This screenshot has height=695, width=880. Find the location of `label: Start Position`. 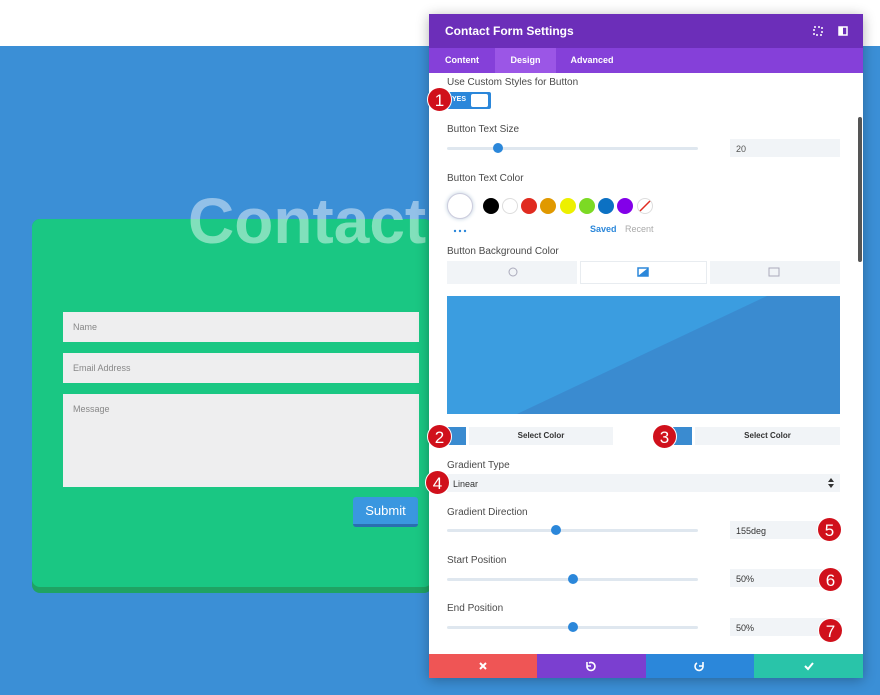

label: Start Position is located at coordinates (477, 560).